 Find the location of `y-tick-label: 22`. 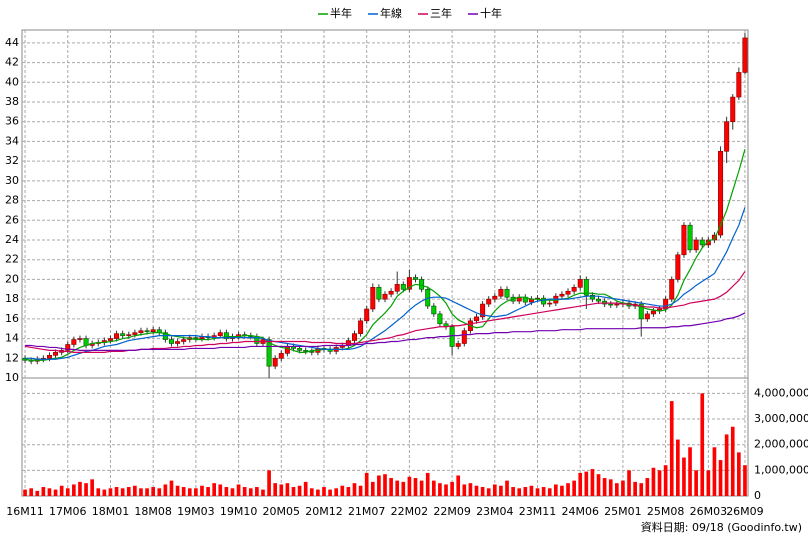

y-tick-label: 22 is located at coordinates (12, 259).